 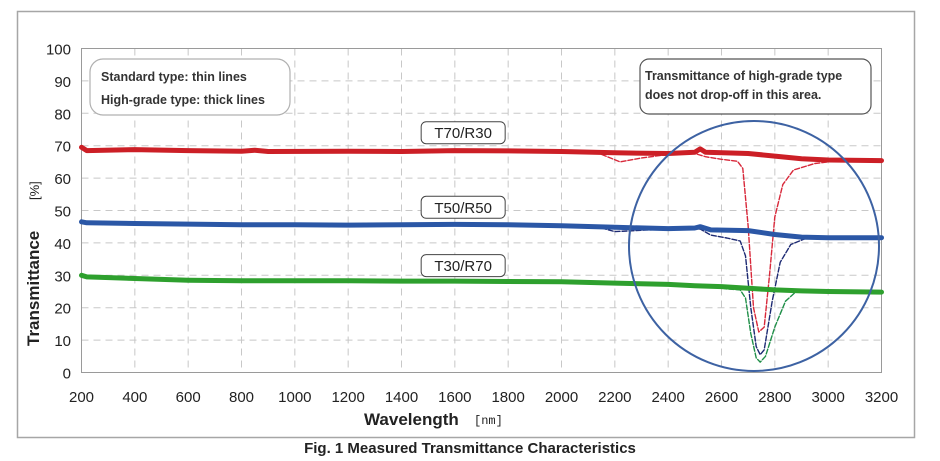 What do you see at coordinates (743, 76) in the screenshot?
I see `annotation-line-1: Transmittance of high-grade type` at bounding box center [743, 76].